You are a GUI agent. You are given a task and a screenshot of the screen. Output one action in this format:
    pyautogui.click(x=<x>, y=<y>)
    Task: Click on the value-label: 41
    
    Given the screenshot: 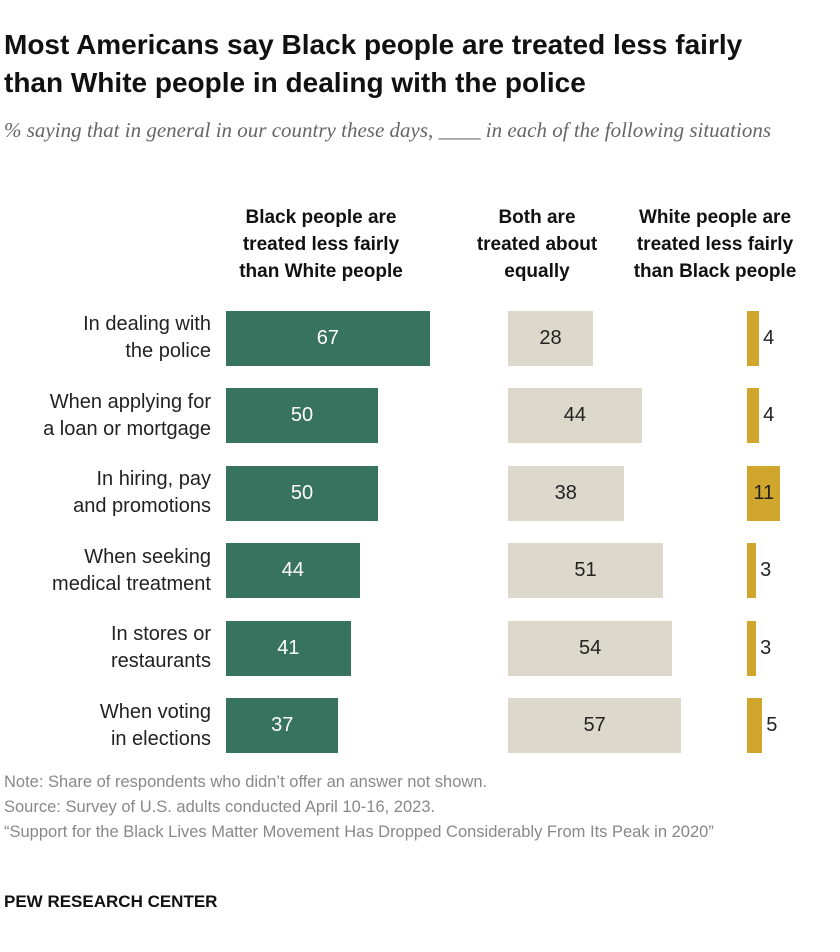 What is the action you would take?
    pyautogui.click(x=288, y=647)
    